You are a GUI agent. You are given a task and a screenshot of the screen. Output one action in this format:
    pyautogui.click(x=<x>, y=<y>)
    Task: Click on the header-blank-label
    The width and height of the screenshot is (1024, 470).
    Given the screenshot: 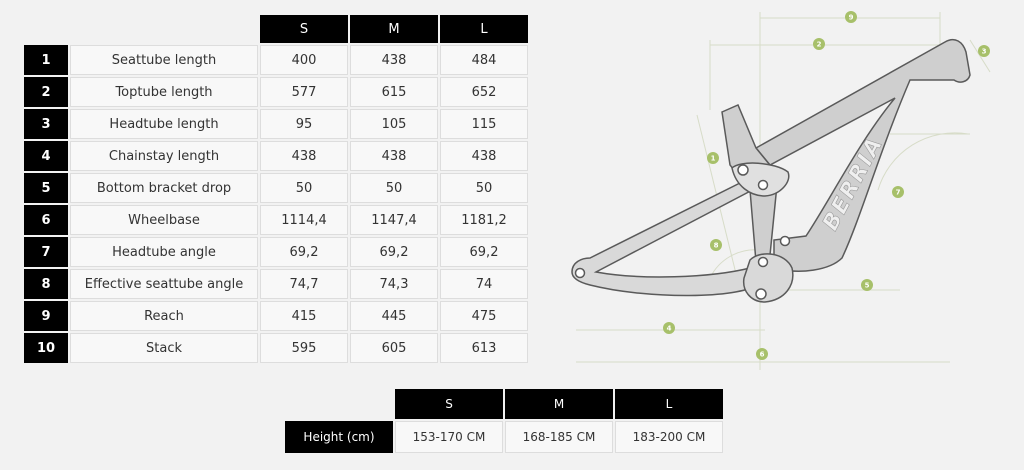 What is the action you would take?
    pyautogui.click(x=164, y=29)
    